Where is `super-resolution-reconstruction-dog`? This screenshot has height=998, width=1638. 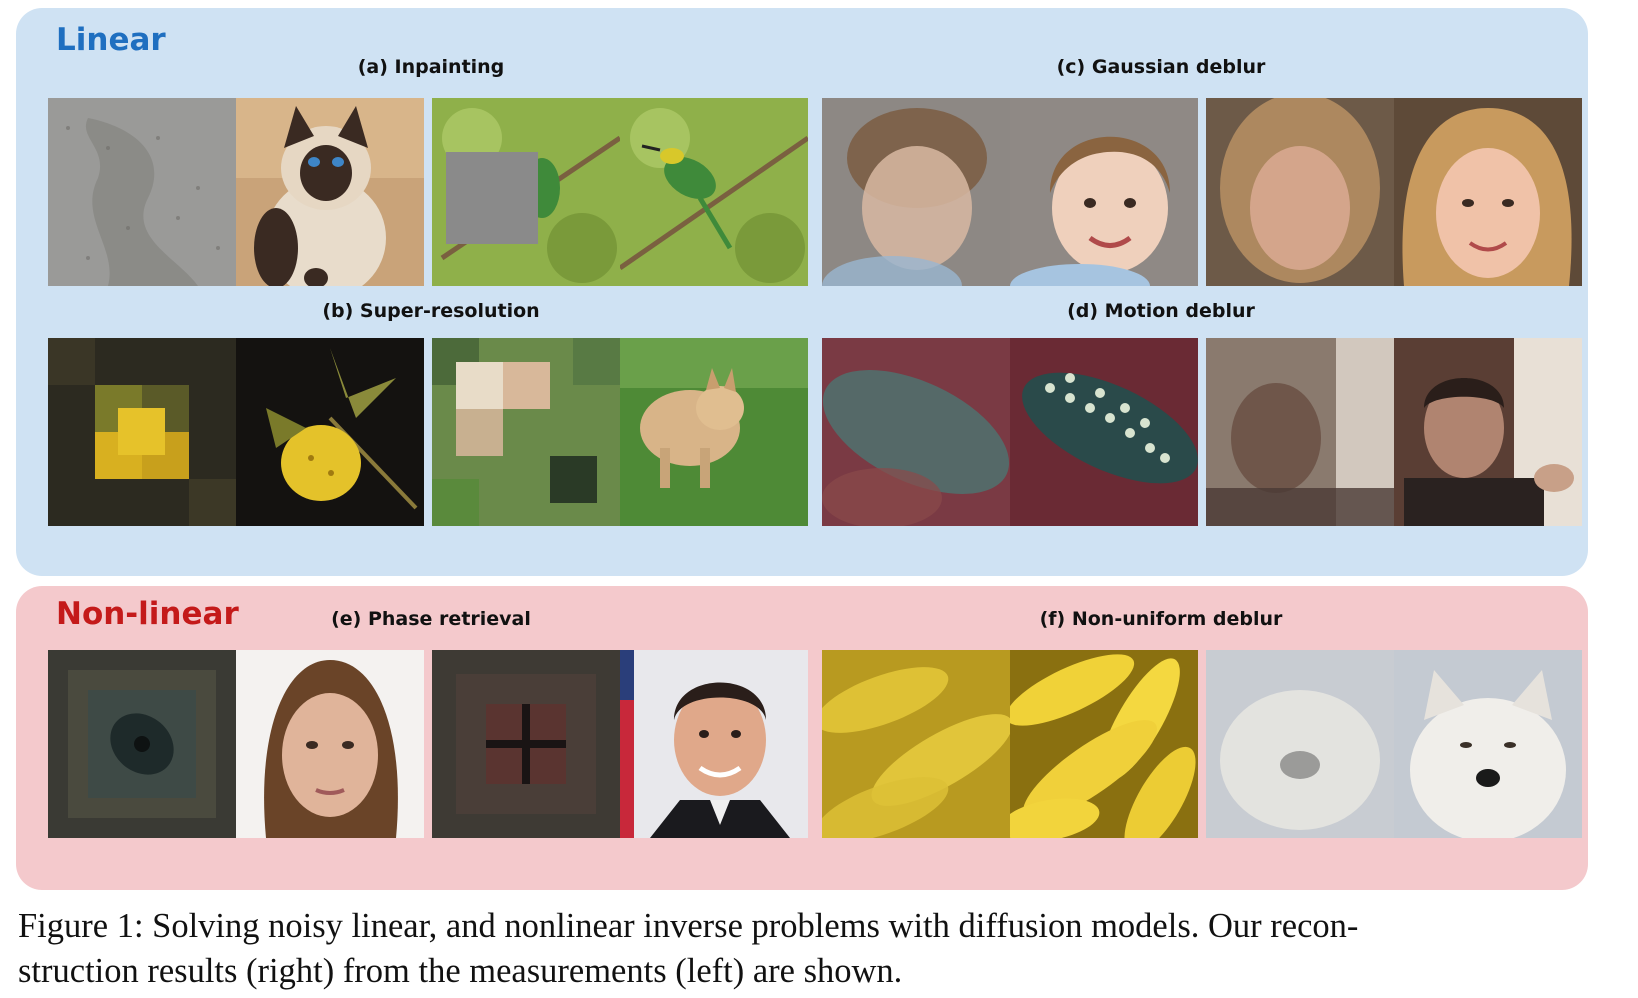 super-resolution-reconstruction-dog is located at coordinates (714, 432).